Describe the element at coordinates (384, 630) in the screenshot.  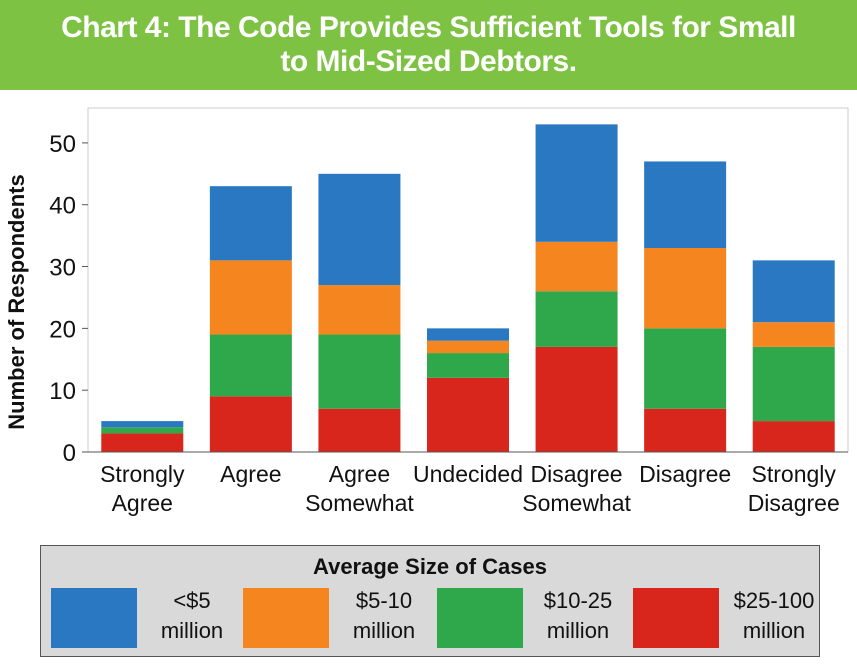
I see `legend-label-5-10-line2: million` at that location.